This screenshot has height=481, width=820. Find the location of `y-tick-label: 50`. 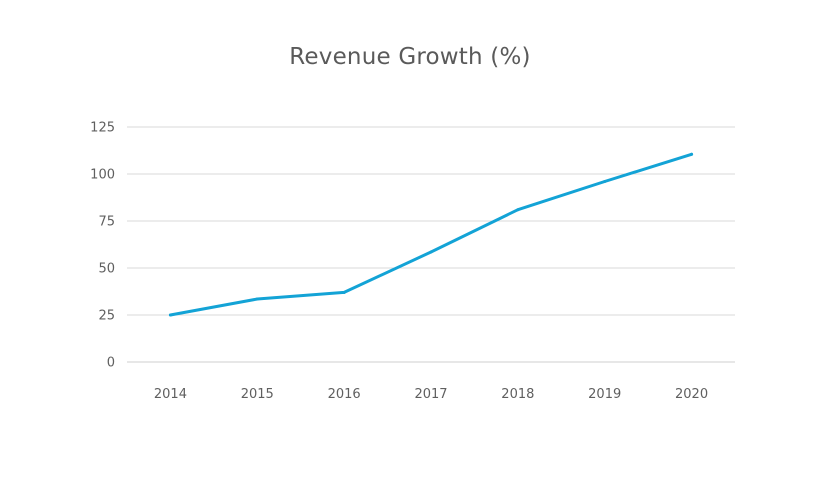

y-tick-label: 50 is located at coordinates (106, 269).